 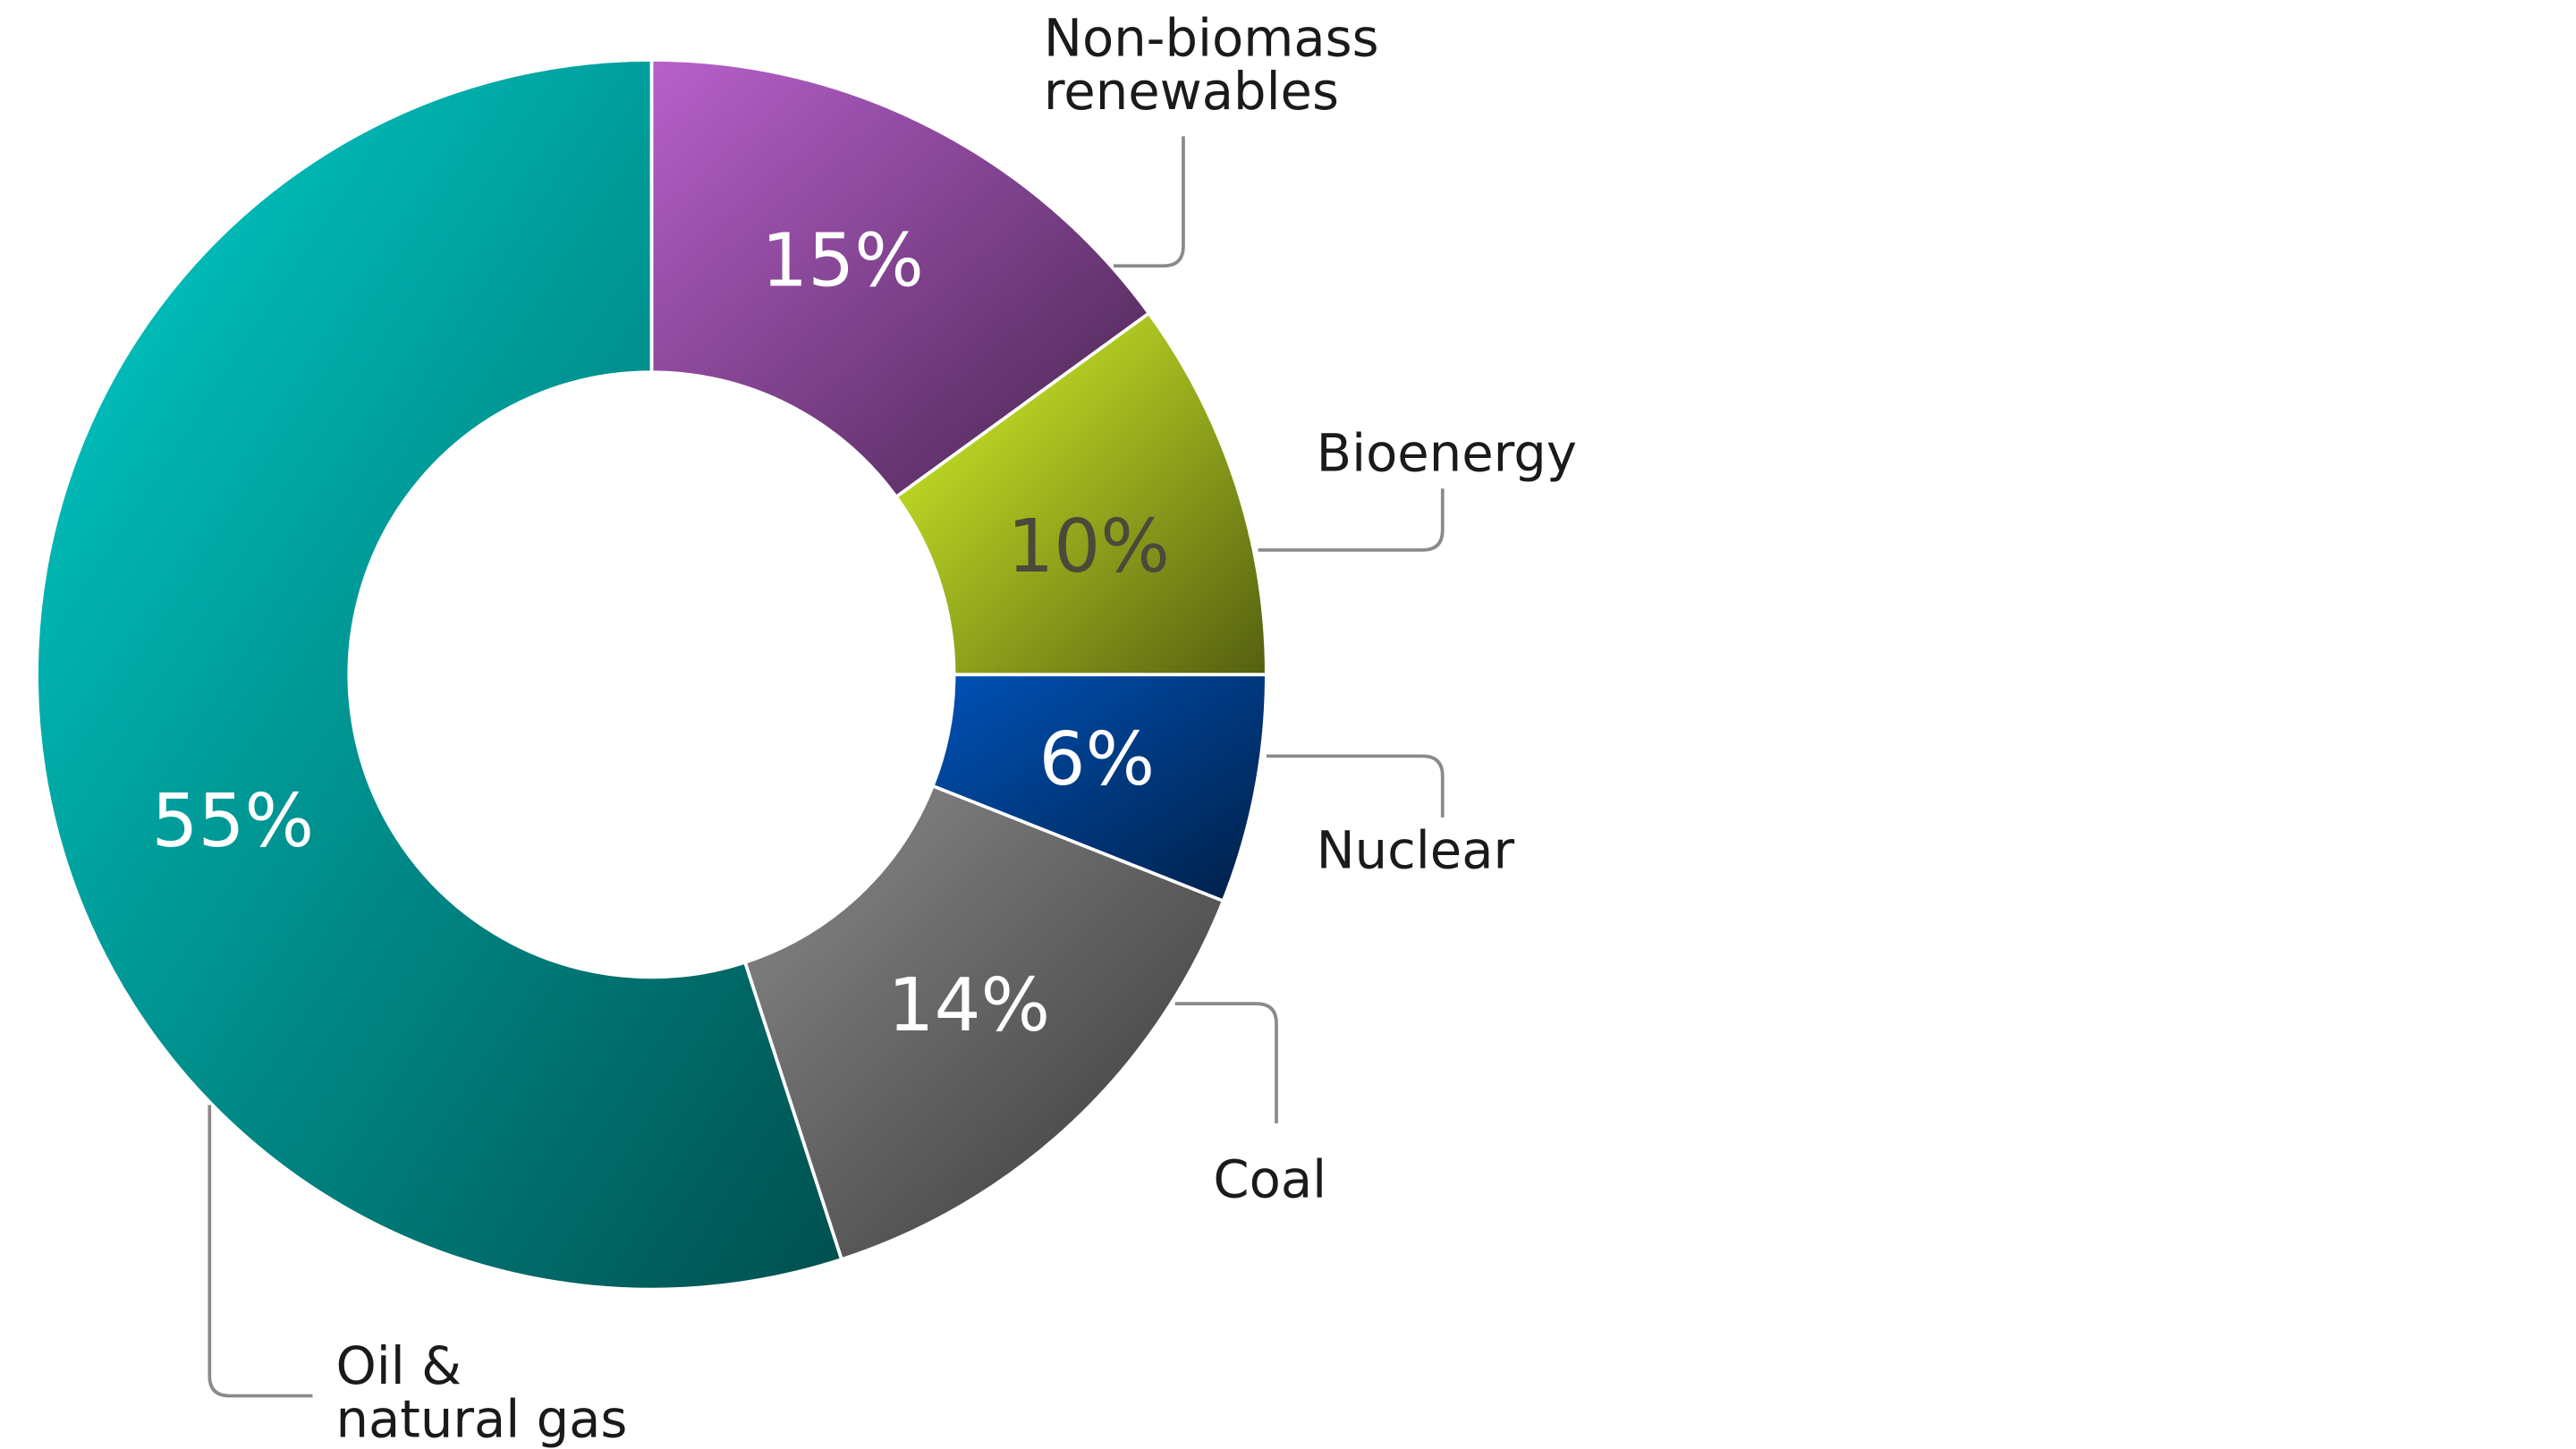 What do you see at coordinates (1416, 851) in the screenshot?
I see `category-label: Nuclear` at bounding box center [1416, 851].